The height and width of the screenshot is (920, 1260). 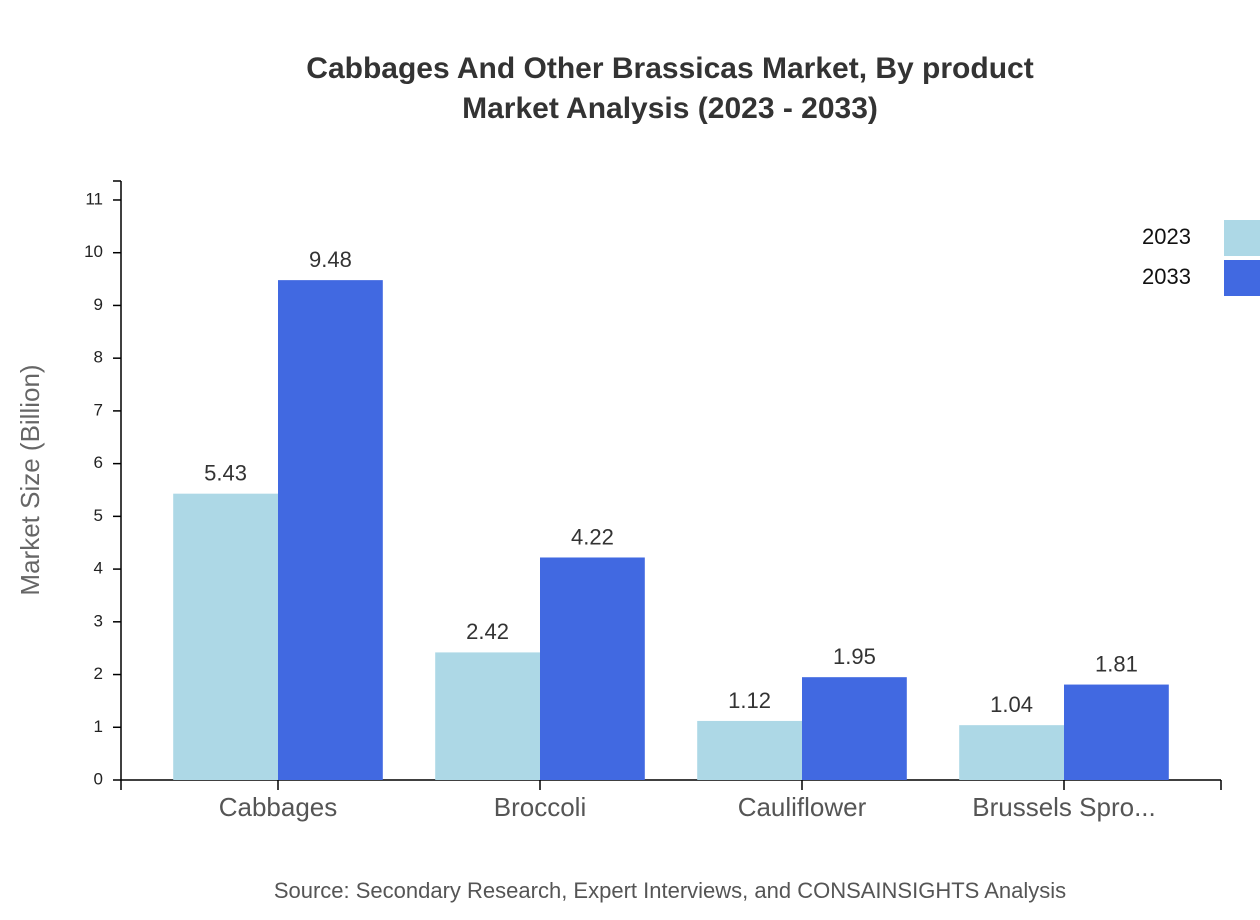 I want to click on value-label: 2.42, so click(x=487, y=631).